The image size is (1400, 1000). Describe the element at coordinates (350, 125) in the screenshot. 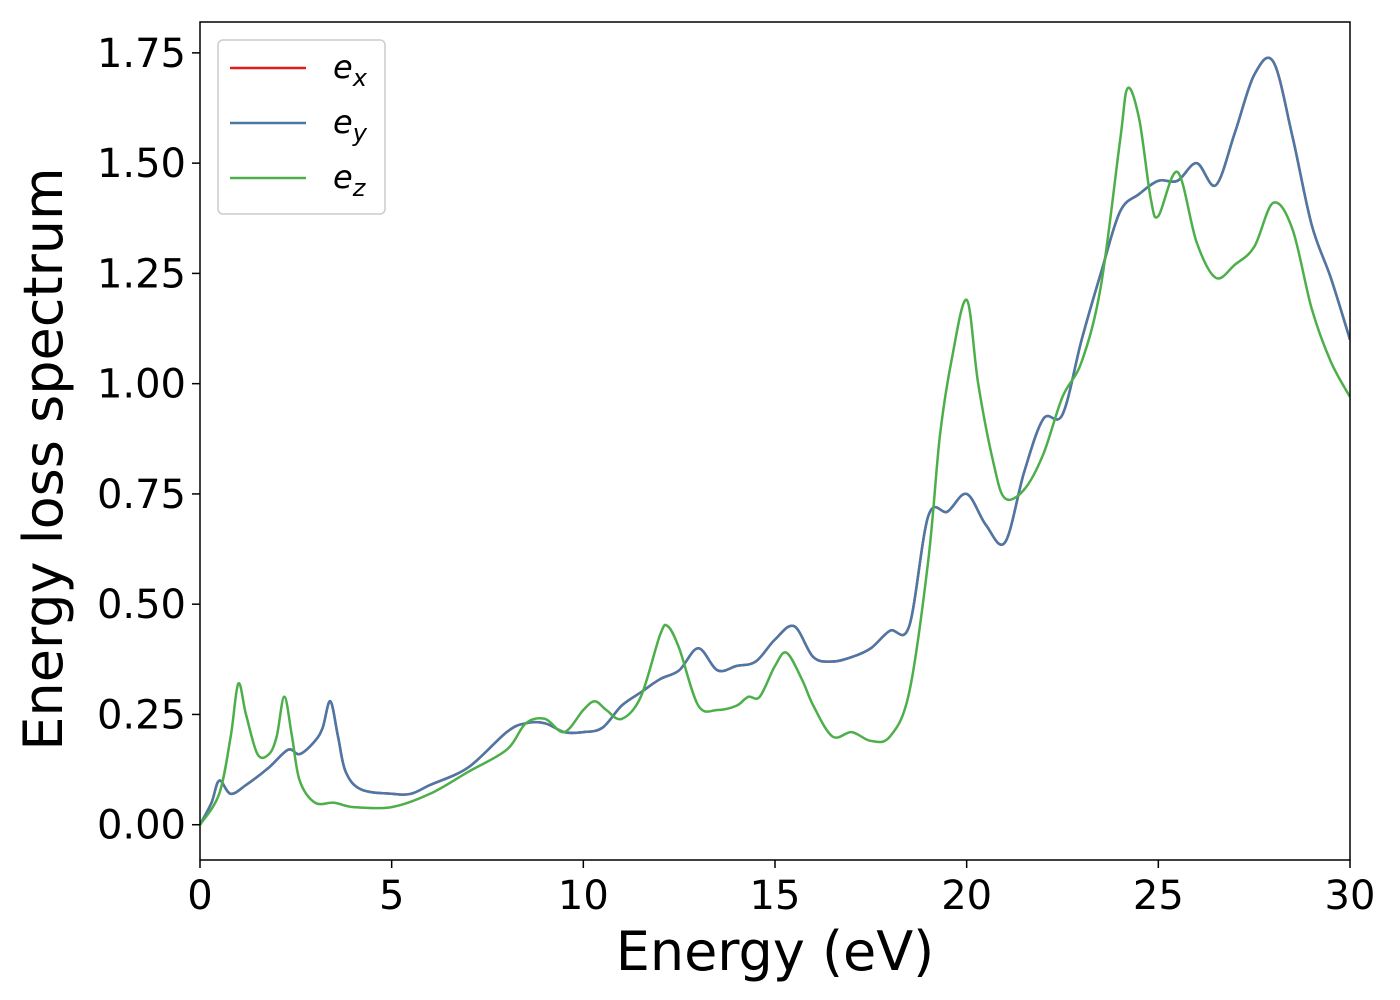

I see `legend-label-ey: ey` at that location.